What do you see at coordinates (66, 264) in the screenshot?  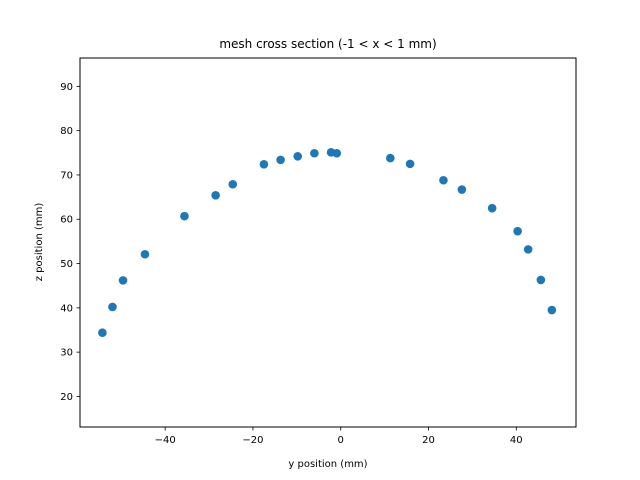 I see `y-tick-label-3: 50` at bounding box center [66, 264].